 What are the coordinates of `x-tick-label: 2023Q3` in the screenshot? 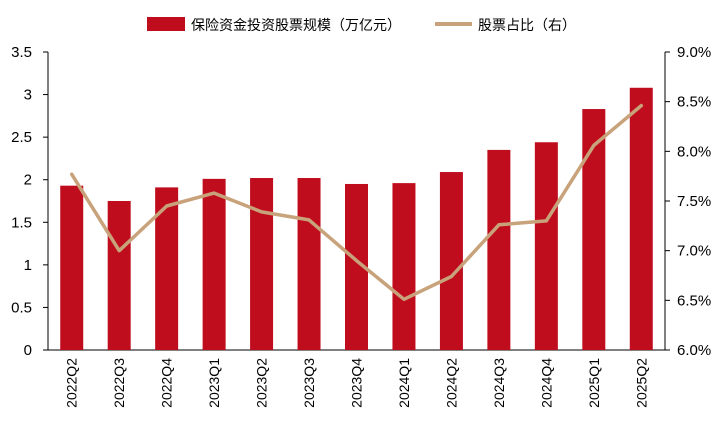 It's located at (309, 383).